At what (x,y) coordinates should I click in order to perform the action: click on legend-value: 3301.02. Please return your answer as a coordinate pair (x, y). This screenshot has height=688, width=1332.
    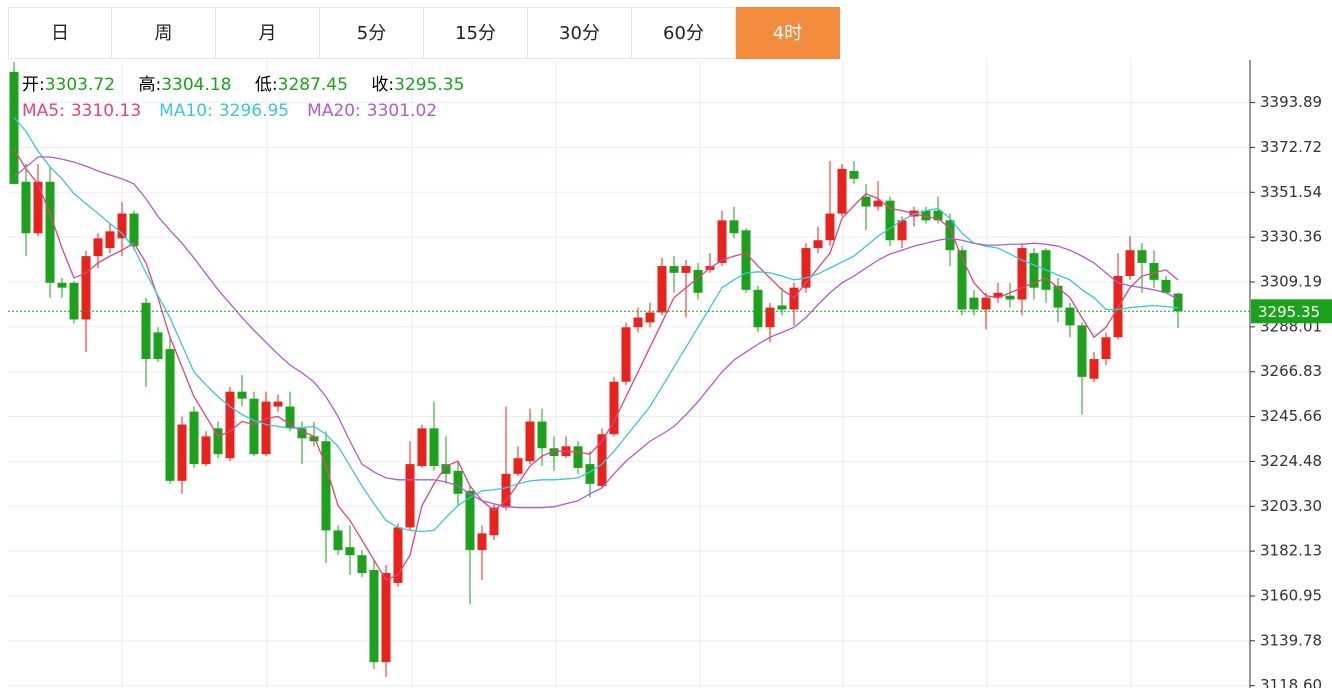
    Looking at the image, I should click on (402, 111).